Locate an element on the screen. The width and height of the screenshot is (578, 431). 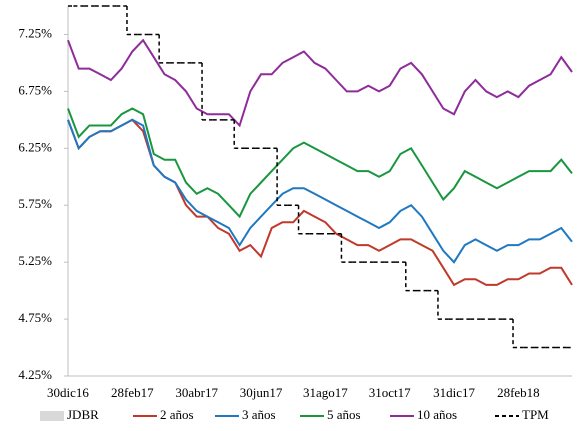
x-tick-label: 28feb18 is located at coordinates (518, 392).